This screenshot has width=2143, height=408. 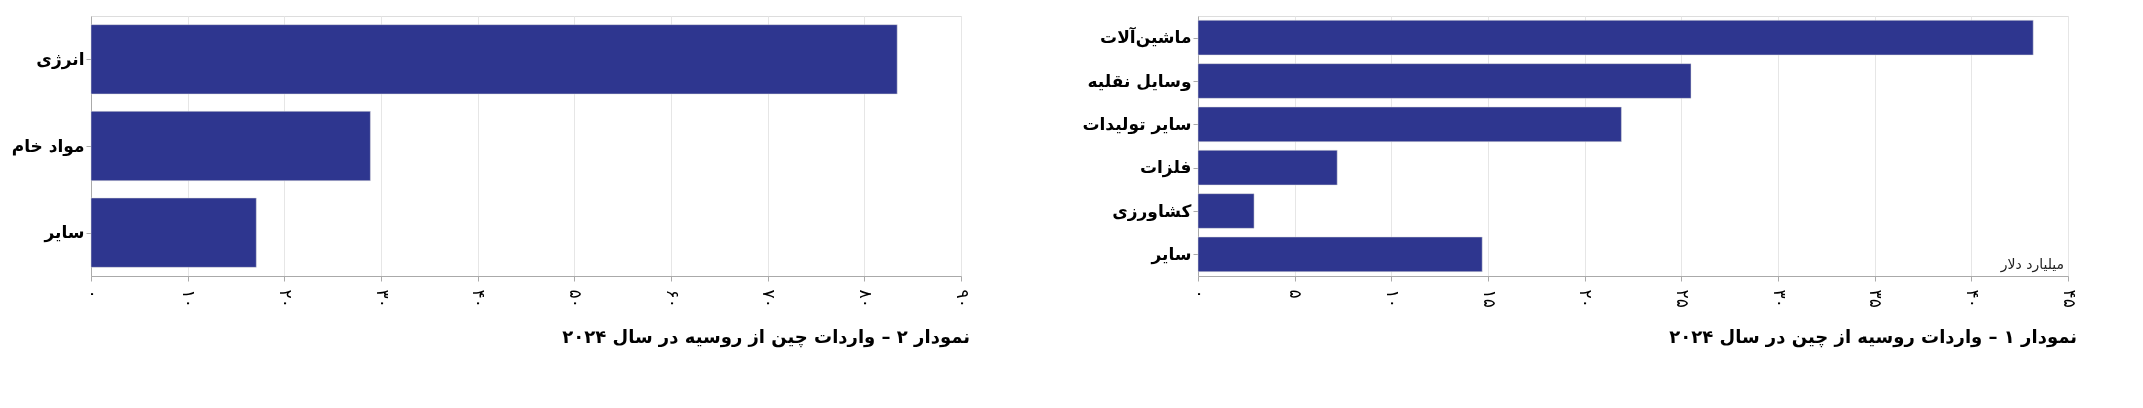 What do you see at coordinates (1137, 124) in the screenshot?
I see `y-tick-label: سایر تولیدات` at bounding box center [1137, 124].